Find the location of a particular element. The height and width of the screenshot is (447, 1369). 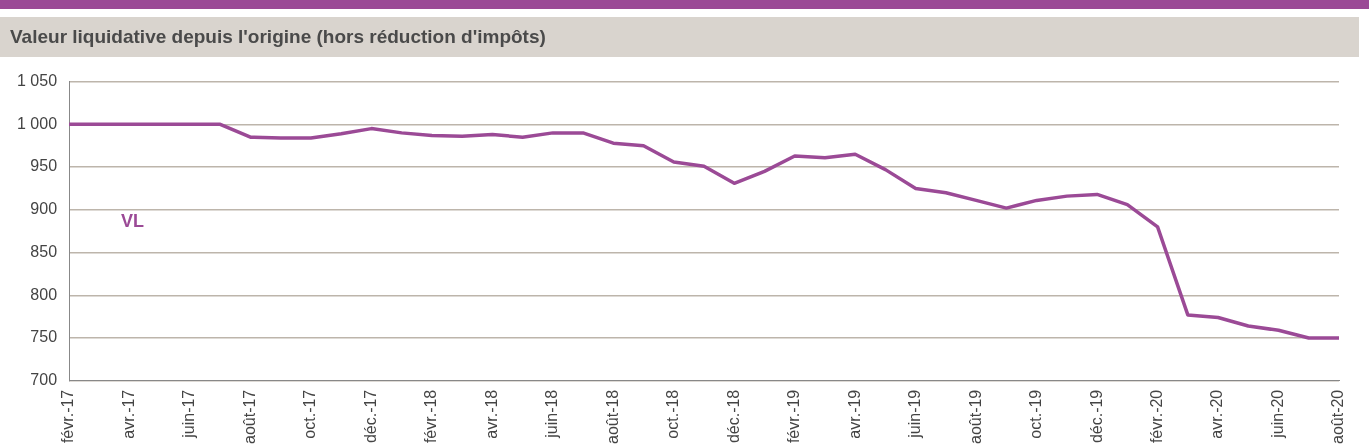

x-tick-label: oct.-18 is located at coordinates (673, 414).